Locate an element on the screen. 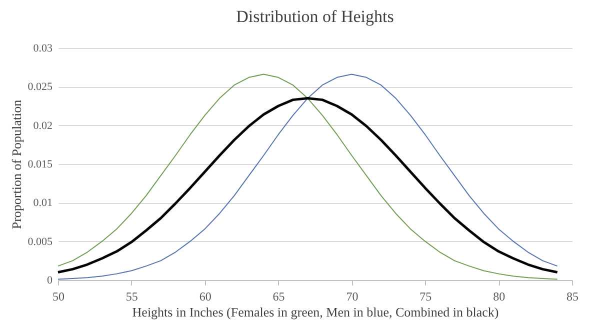  chart-title: Distribution of Heights is located at coordinates (315, 16).